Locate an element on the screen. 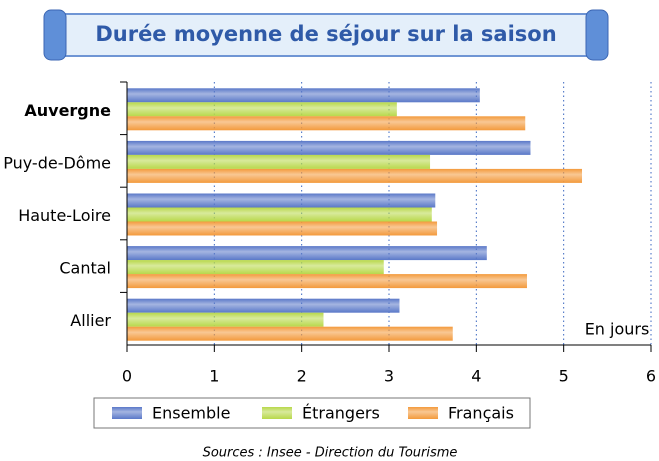  x-tick-label: 5 is located at coordinates (564, 376).